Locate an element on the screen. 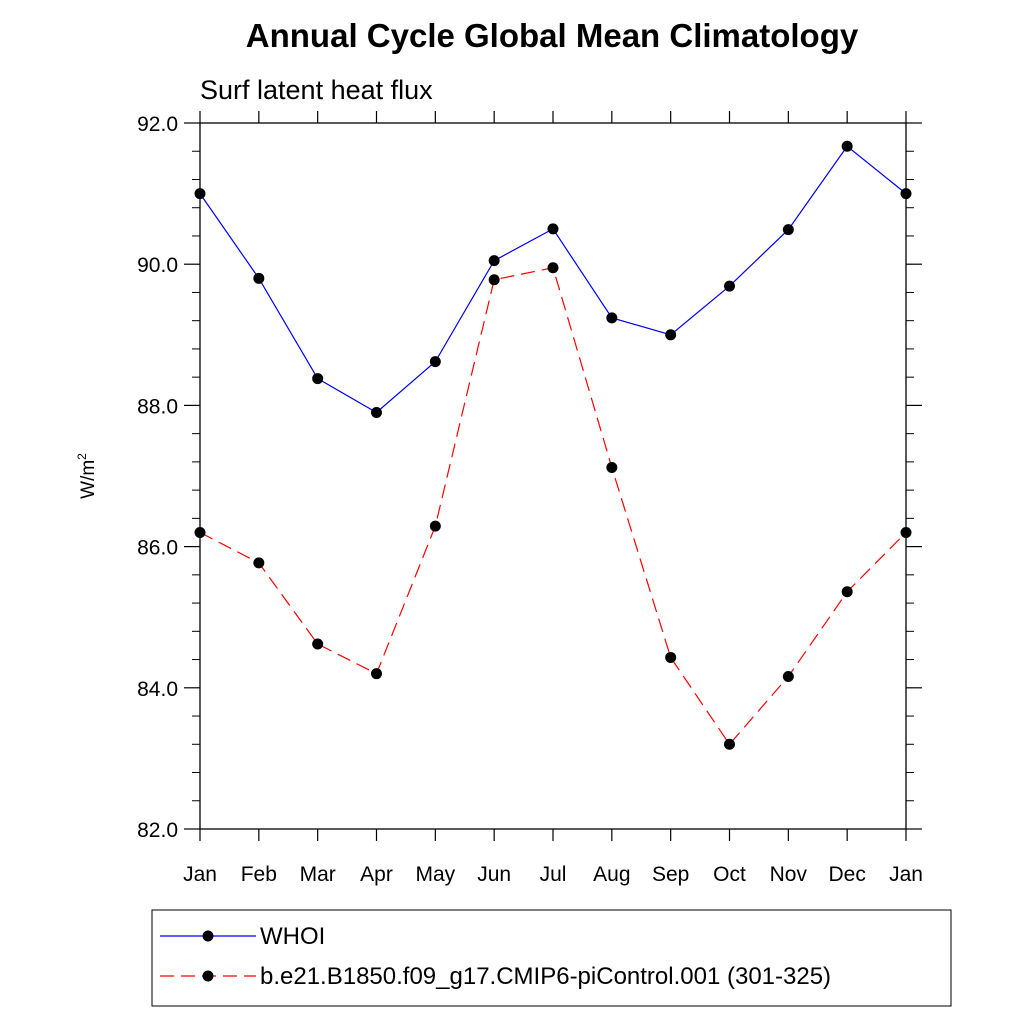 The height and width of the screenshot is (1024, 1024). y-tick-labels: 82.0 84.0 86.0 88.0 90.0 92.0 is located at coordinates (157, 477).